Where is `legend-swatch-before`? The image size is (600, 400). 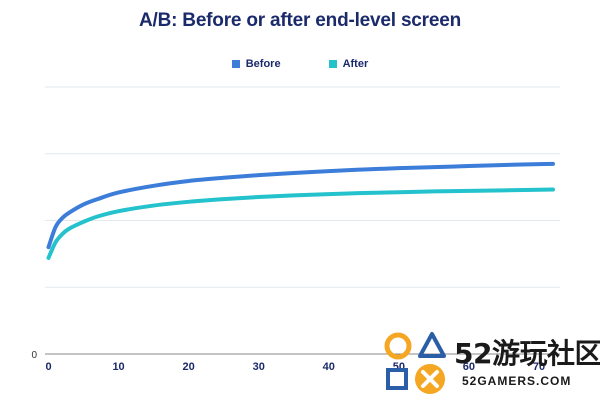 legend-swatch-before is located at coordinates (235, 64).